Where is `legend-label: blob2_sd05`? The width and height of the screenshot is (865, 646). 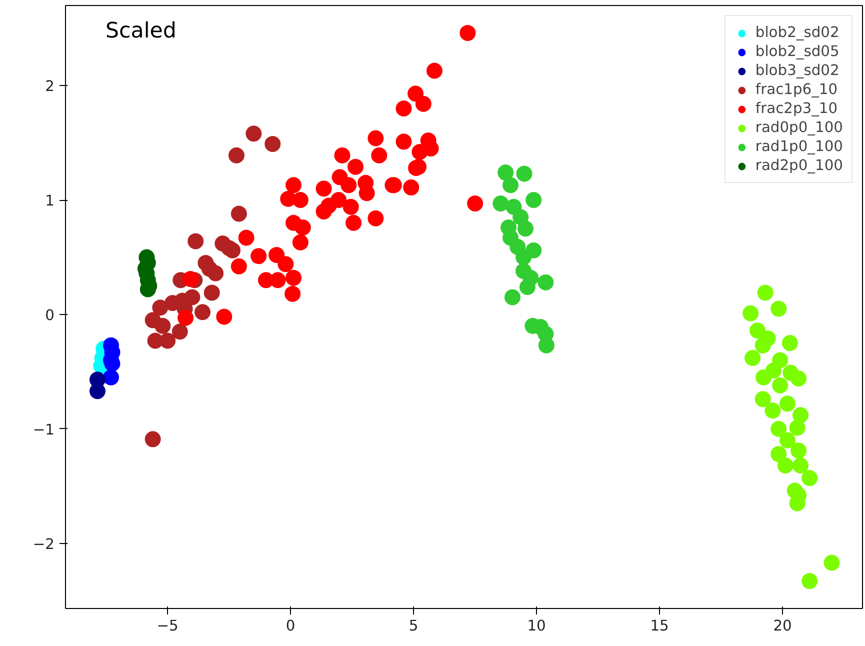
legend-label: blob2_sd05 is located at coordinates (797, 51).